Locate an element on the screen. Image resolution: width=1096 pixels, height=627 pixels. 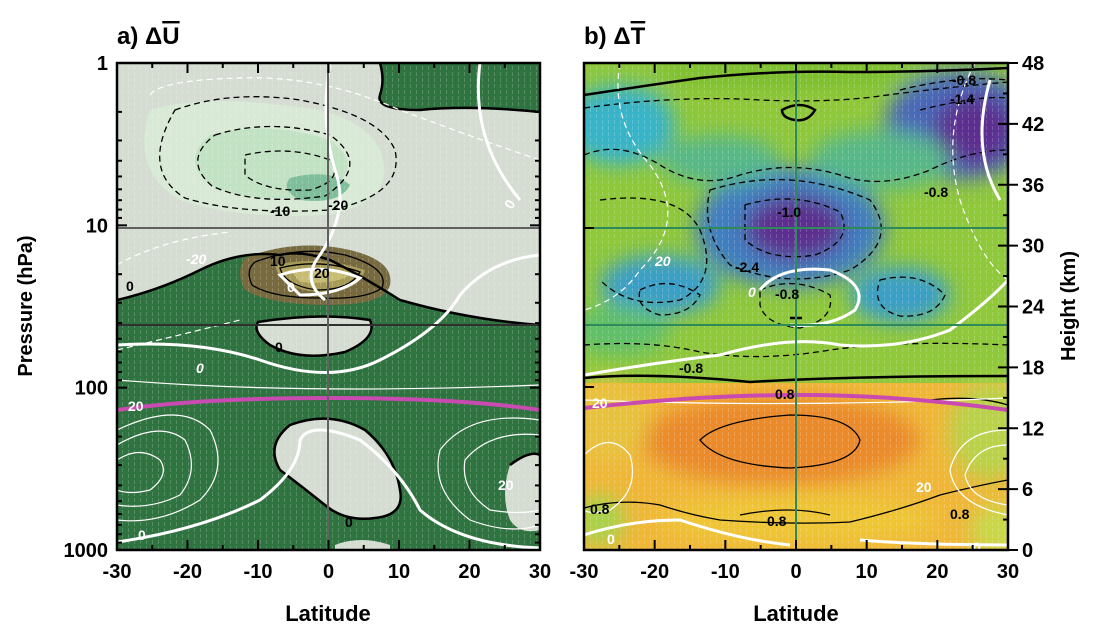
tropopause-line-a is located at coordinates (328, 403).